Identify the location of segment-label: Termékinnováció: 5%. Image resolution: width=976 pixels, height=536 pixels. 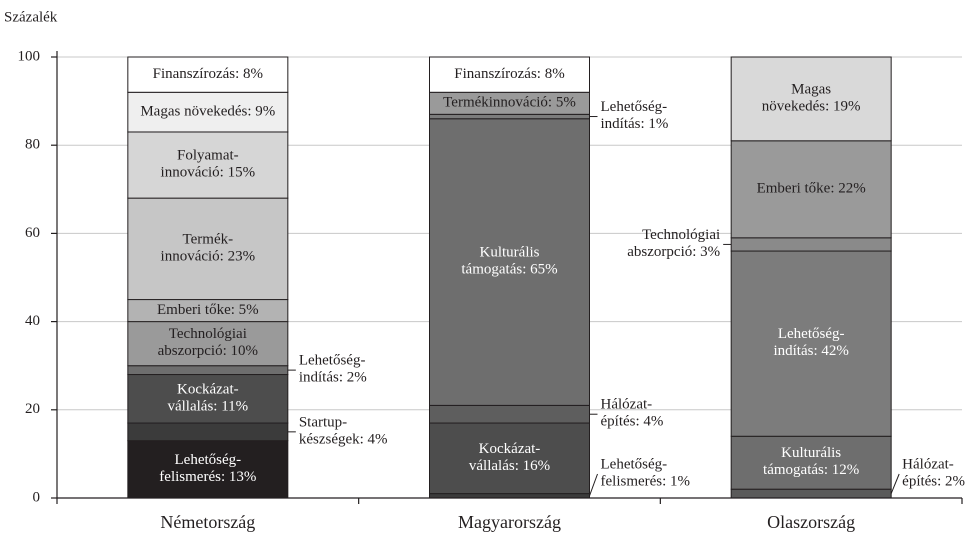
(509, 103).